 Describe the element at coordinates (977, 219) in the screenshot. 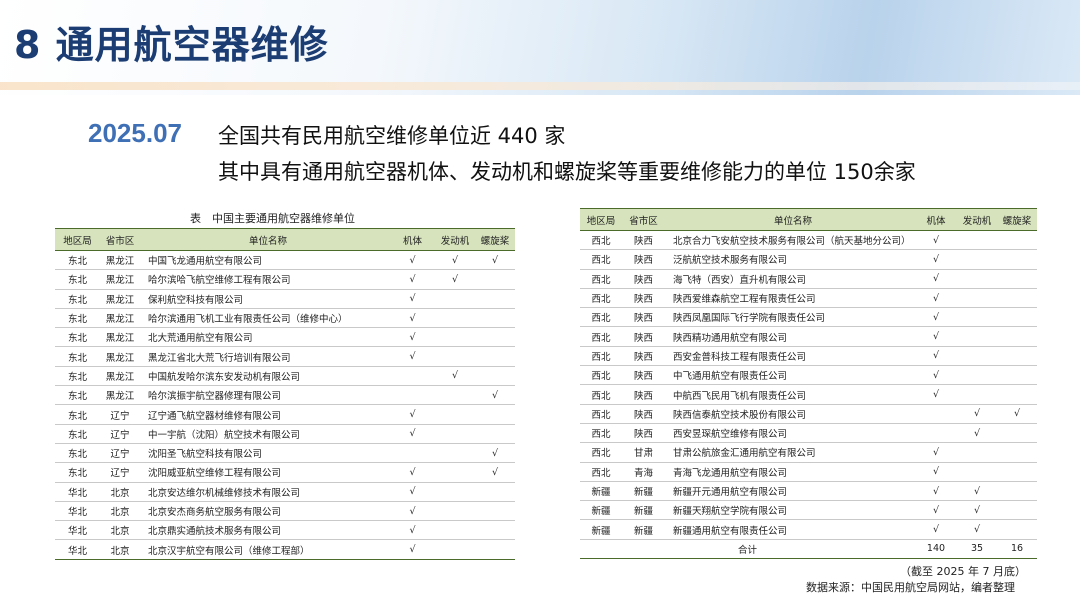

I see `column-header: 发动机` at that location.